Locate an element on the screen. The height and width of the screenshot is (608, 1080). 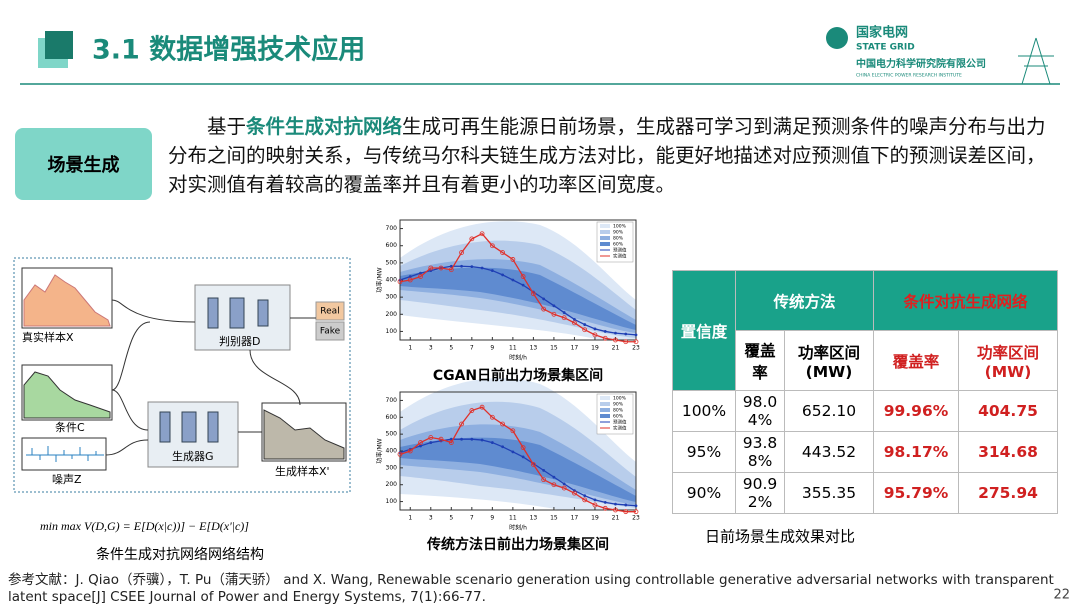
blocks is located at coordinates (189, 427).